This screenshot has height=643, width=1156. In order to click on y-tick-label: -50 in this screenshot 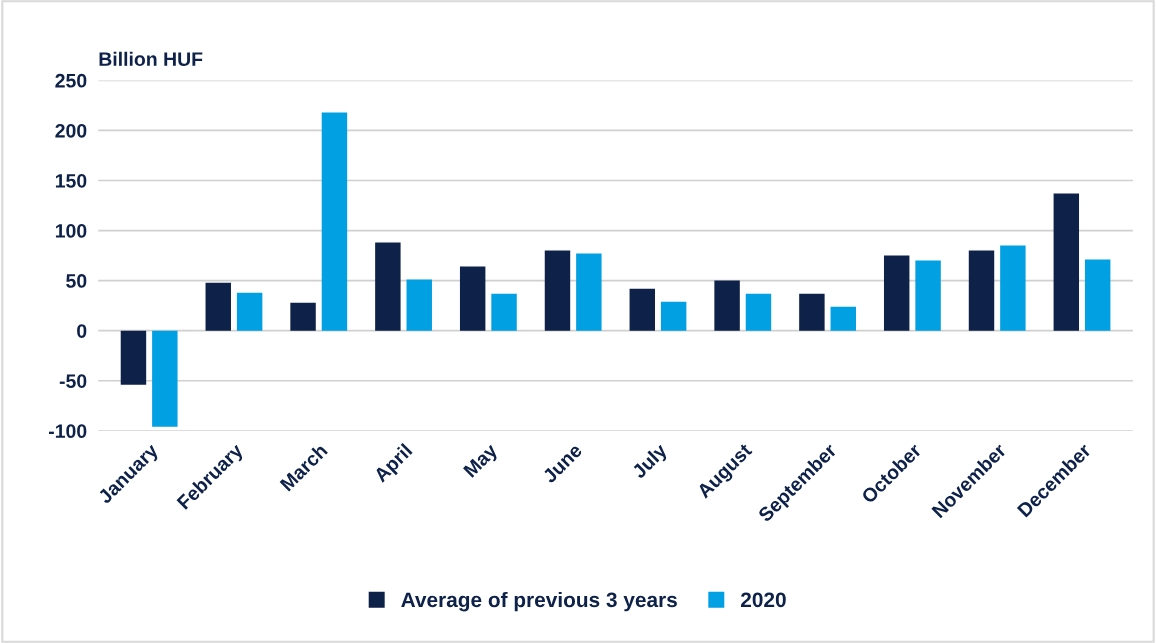, I will do `click(73, 381)`.